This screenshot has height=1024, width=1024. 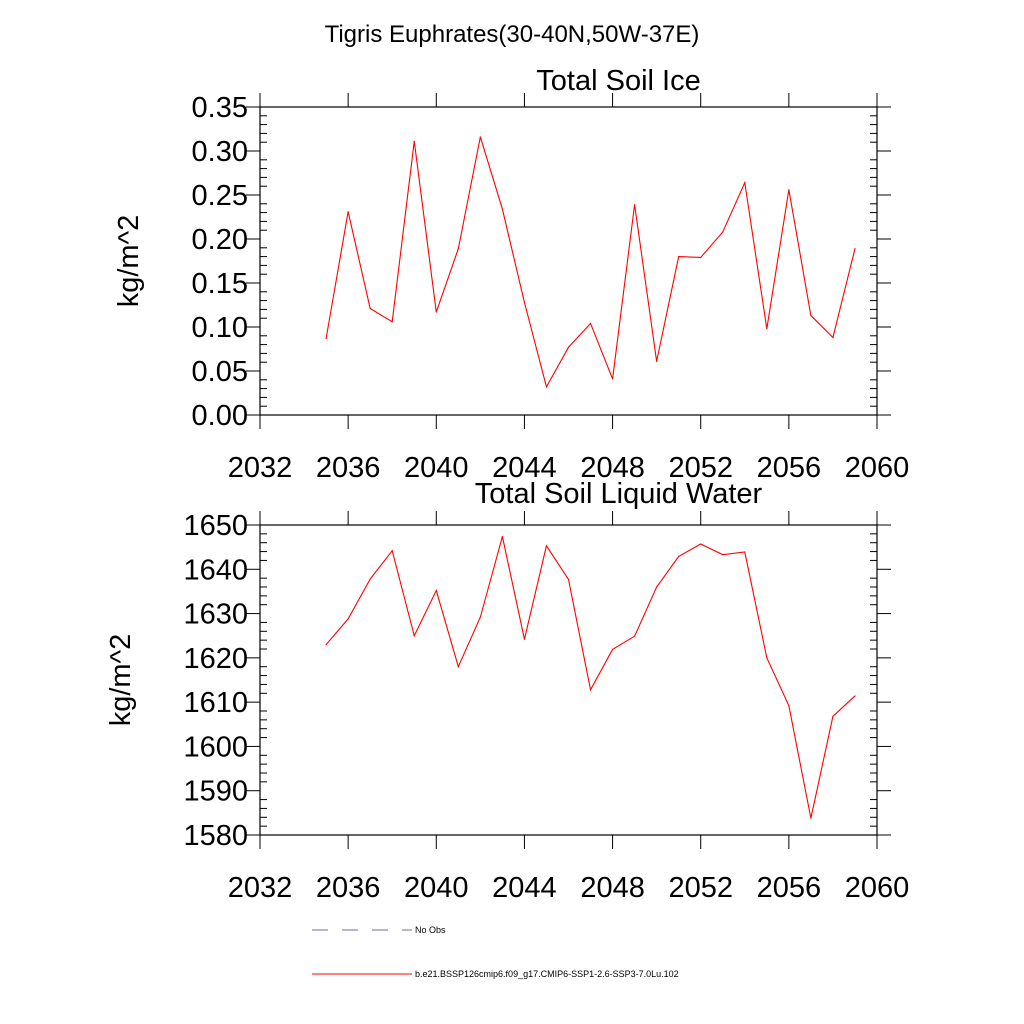 I want to click on y-tick-label: 0.15, so click(x=220, y=284).